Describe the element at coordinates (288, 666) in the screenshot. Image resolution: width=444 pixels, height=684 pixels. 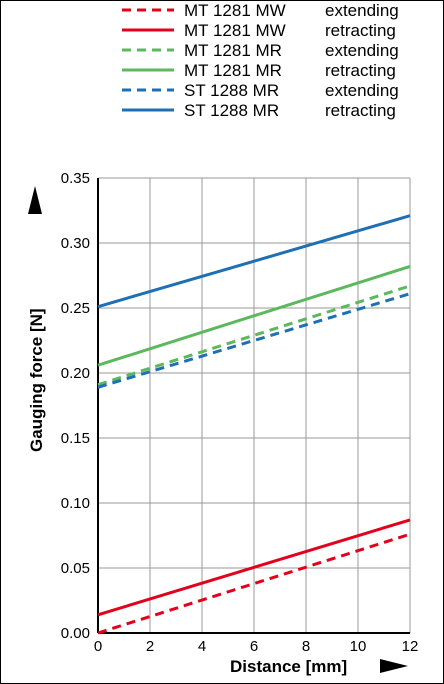
I see `x-axis-label: Distance [mm]` at that location.